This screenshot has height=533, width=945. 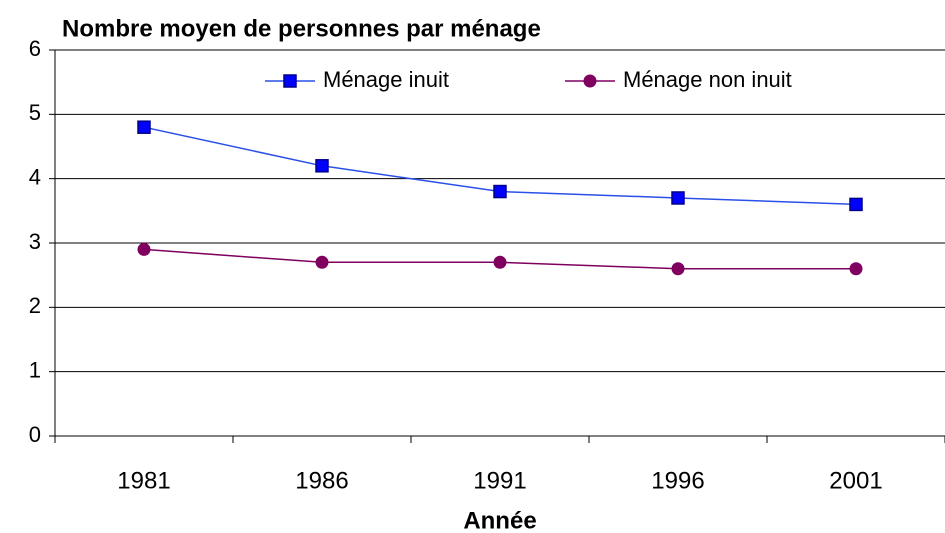 What do you see at coordinates (35, 369) in the screenshot?
I see `y-tick-label: 1` at bounding box center [35, 369].